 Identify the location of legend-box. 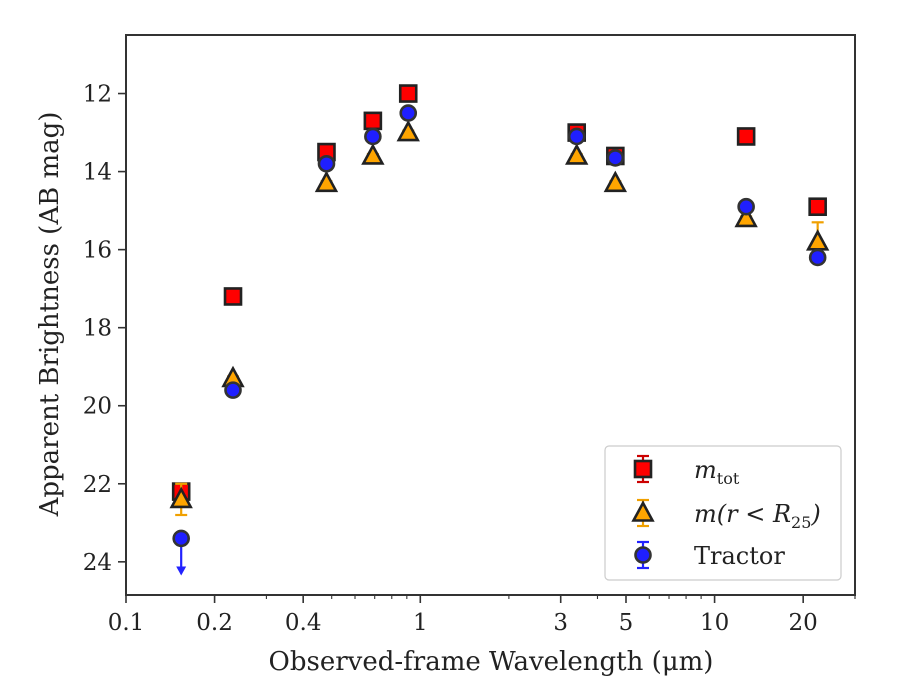
(723, 513).